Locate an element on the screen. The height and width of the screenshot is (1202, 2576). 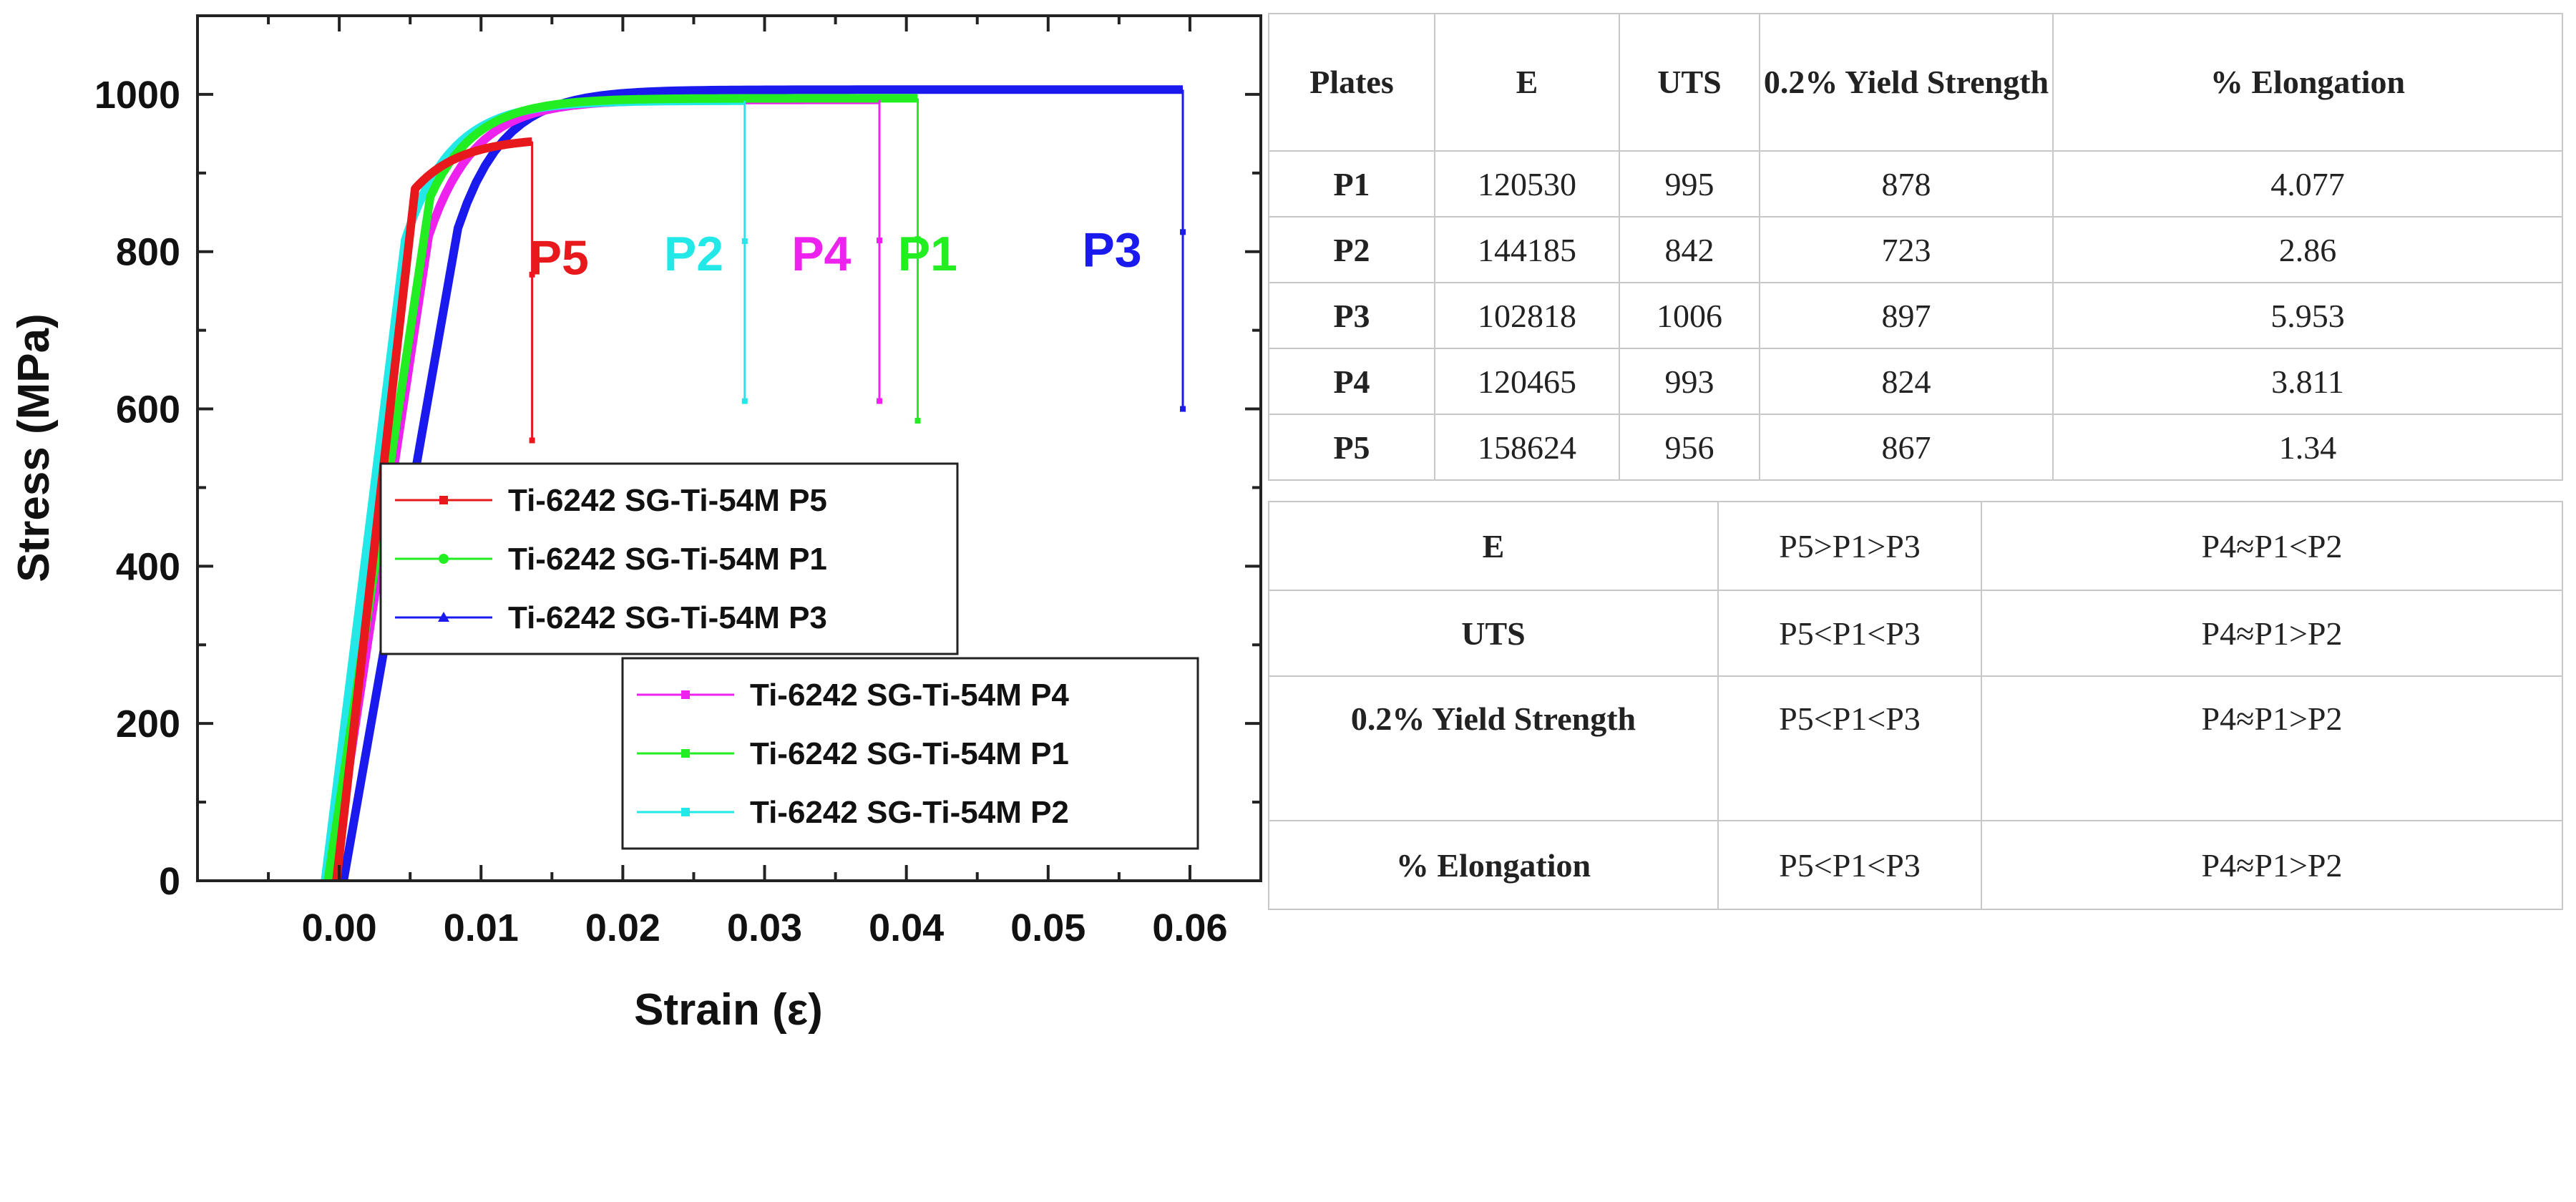
x-tick-label: 0.02 is located at coordinates (622, 928).